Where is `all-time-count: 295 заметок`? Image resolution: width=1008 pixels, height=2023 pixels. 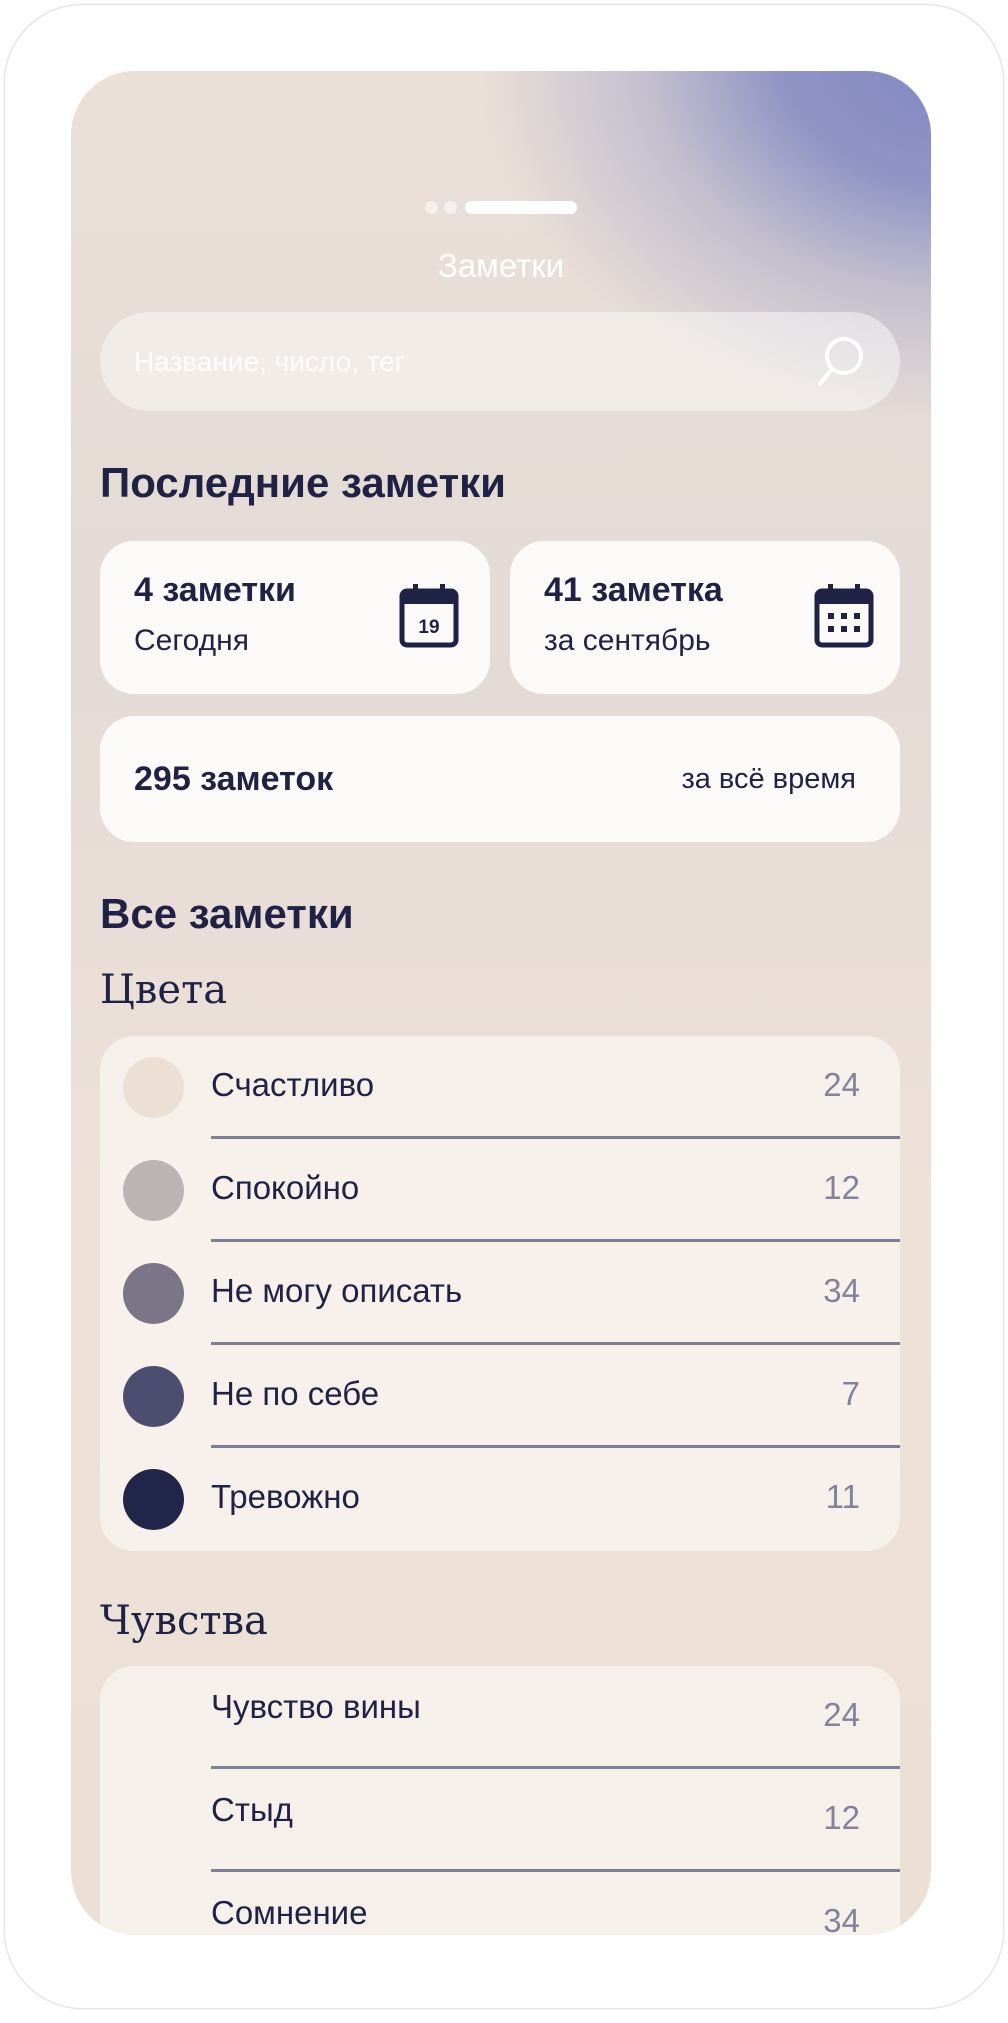 all-time-count: 295 заметок is located at coordinates (234, 779).